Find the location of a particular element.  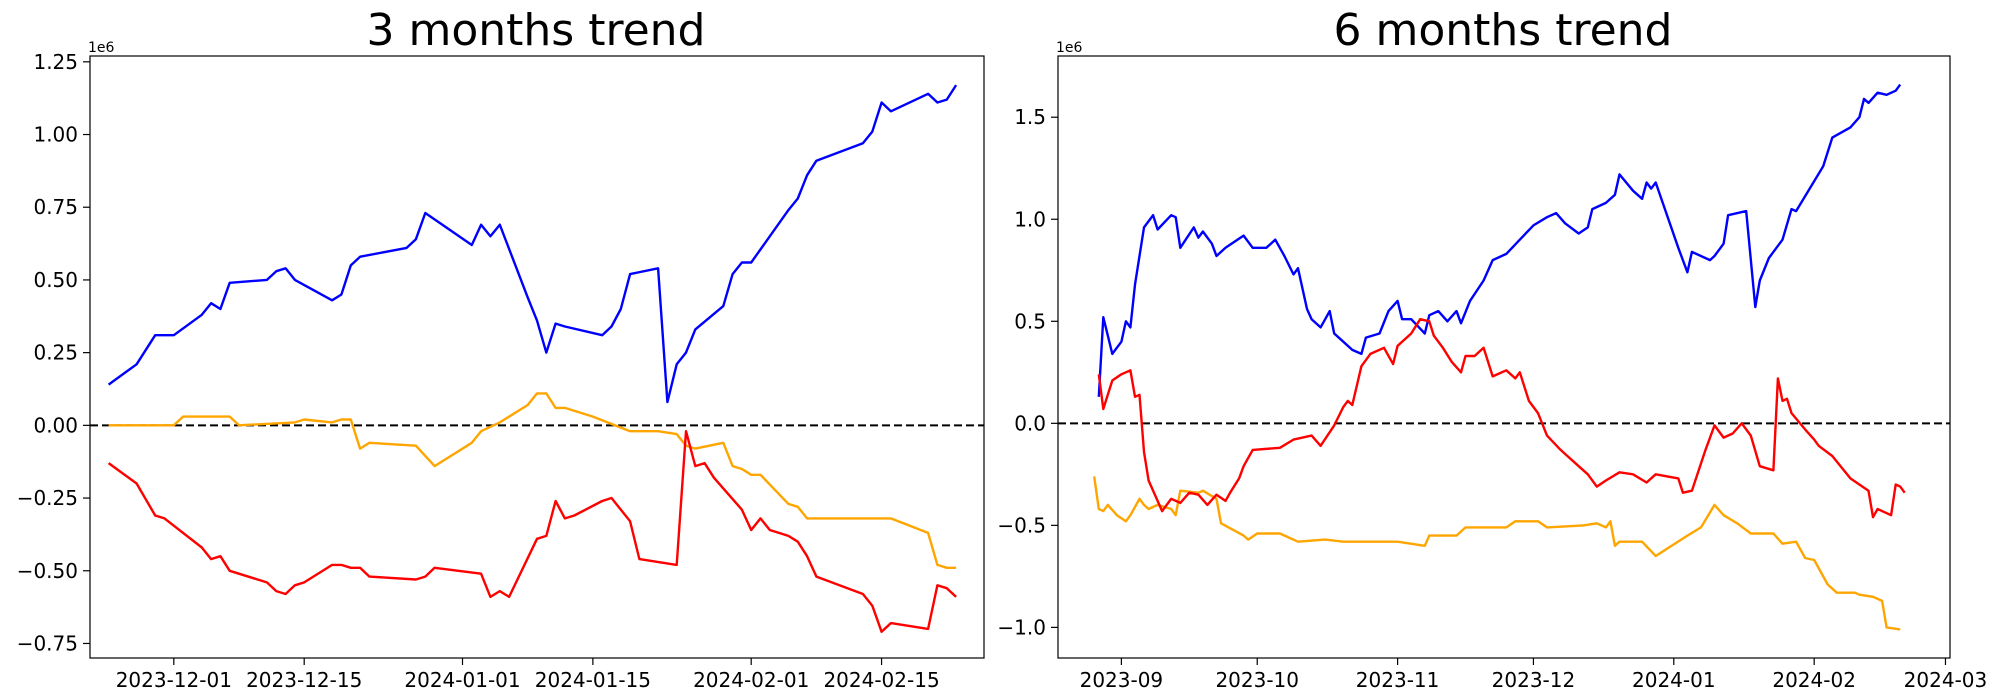

chart-title: 6 months trend is located at coordinates (1503, 30).